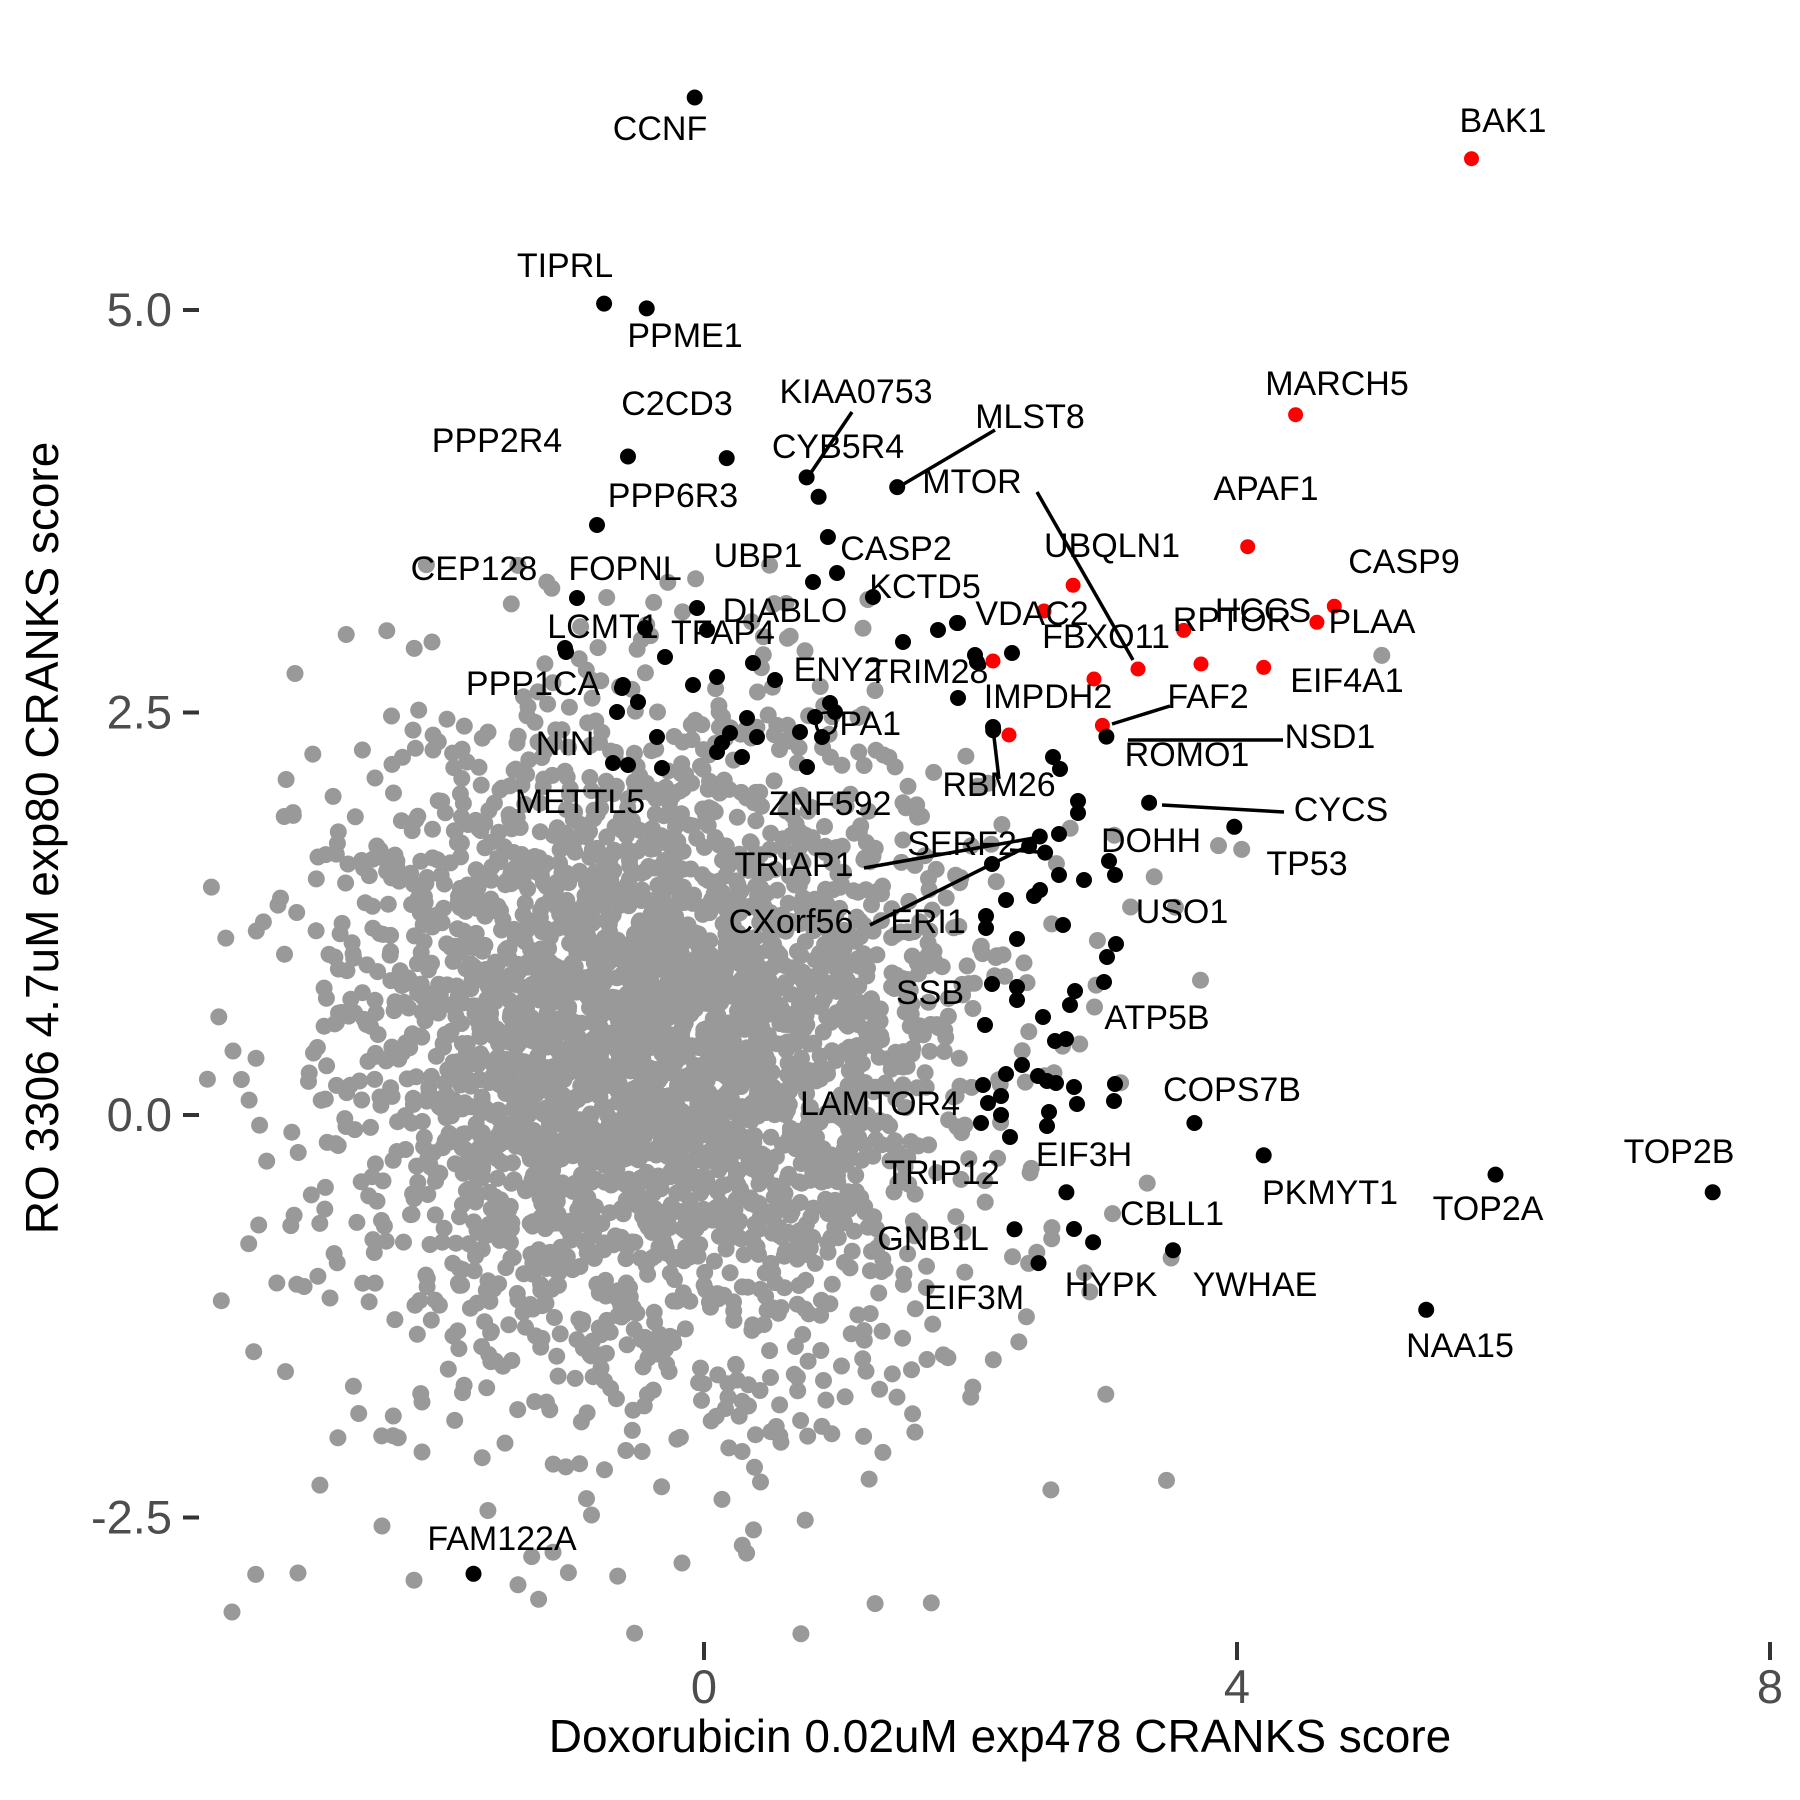  I want to click on x-tick-label: 4, so click(1237, 1686).